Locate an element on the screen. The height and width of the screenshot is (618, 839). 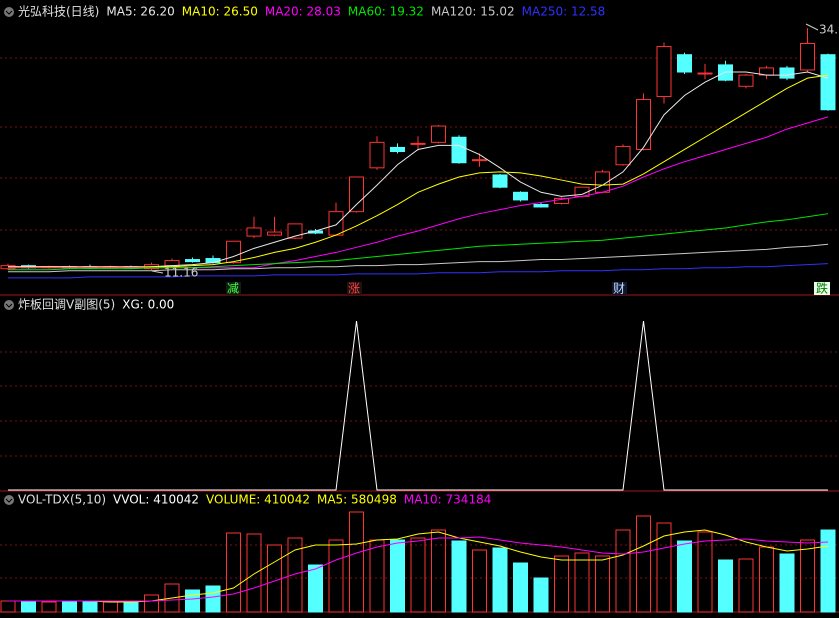
legend-text: MA60: 19.32 is located at coordinates (386, 12).